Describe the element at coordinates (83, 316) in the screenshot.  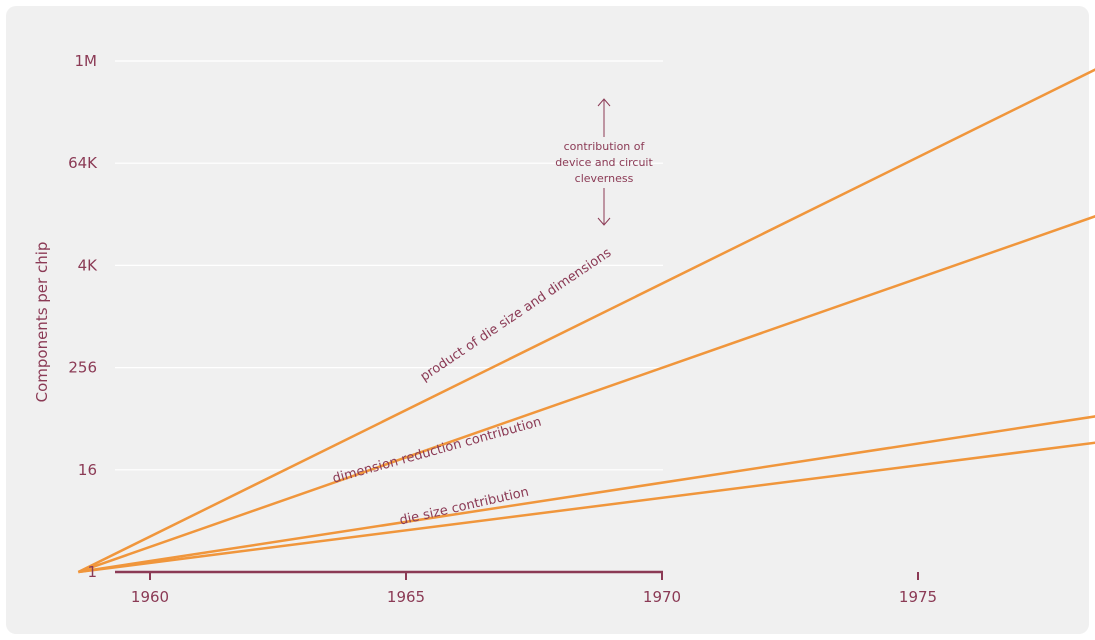
I see `y-tick-labels: 1 16 256 4K 64K 1M` at that location.